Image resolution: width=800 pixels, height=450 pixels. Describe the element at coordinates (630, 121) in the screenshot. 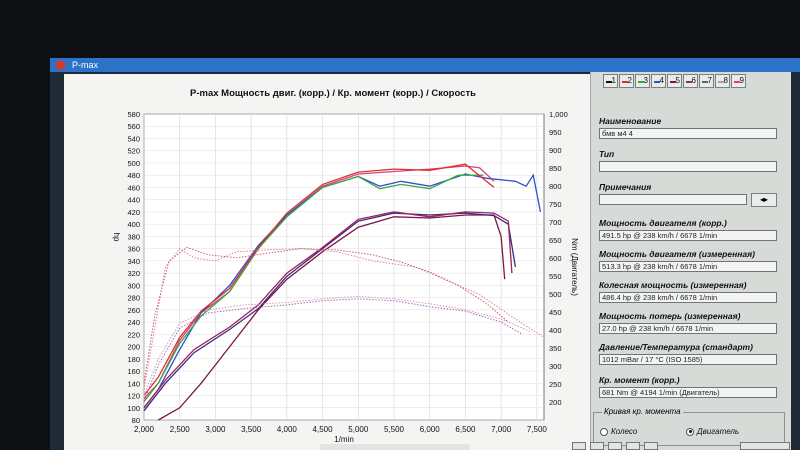

I see `name-label: Наименование` at that location.